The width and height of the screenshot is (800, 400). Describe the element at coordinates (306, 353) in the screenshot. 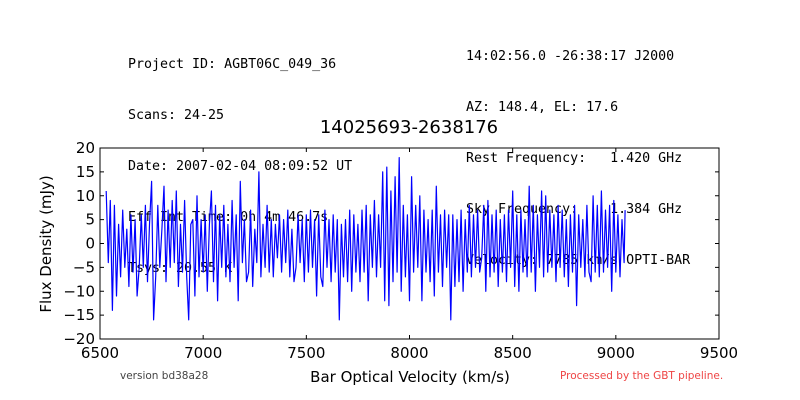

I see `x-tick-label: 7500` at that location.